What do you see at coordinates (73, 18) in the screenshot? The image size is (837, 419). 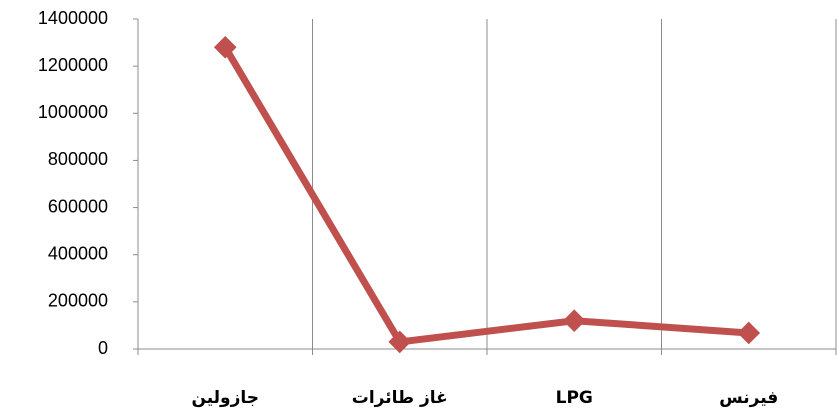 I see `y-tick-label: 1400000` at bounding box center [73, 18].